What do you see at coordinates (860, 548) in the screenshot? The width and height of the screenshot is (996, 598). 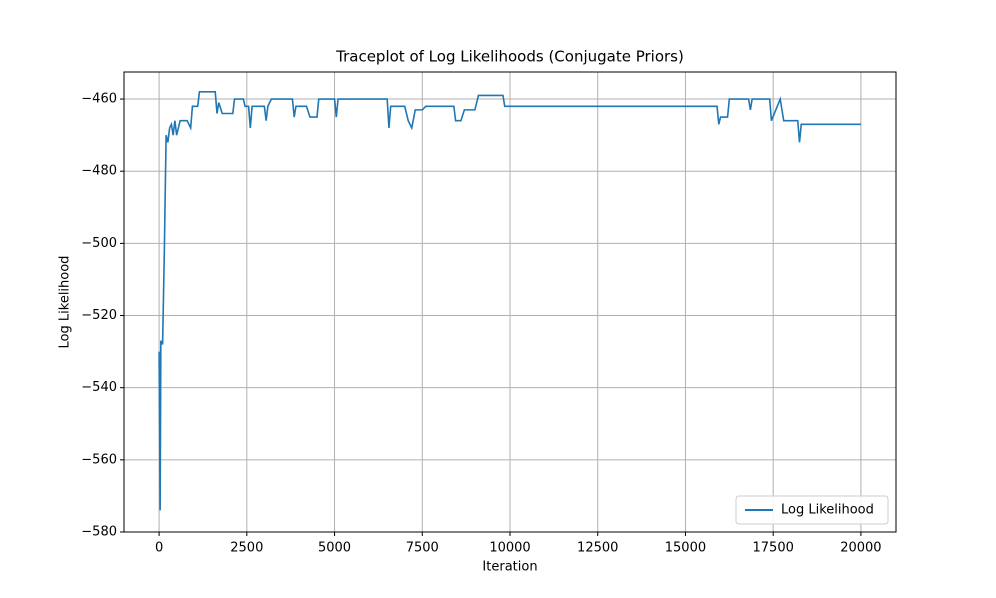 I see `x-tick-label: 20000` at bounding box center [860, 548].